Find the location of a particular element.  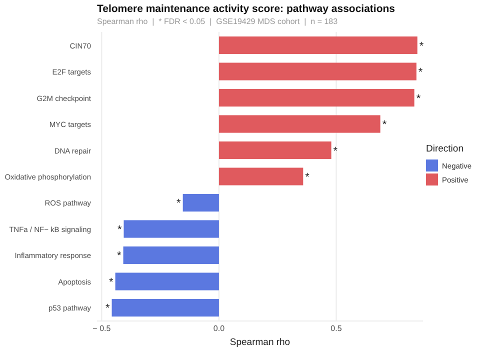

x-tick-label: 0.0 is located at coordinates (219, 328).